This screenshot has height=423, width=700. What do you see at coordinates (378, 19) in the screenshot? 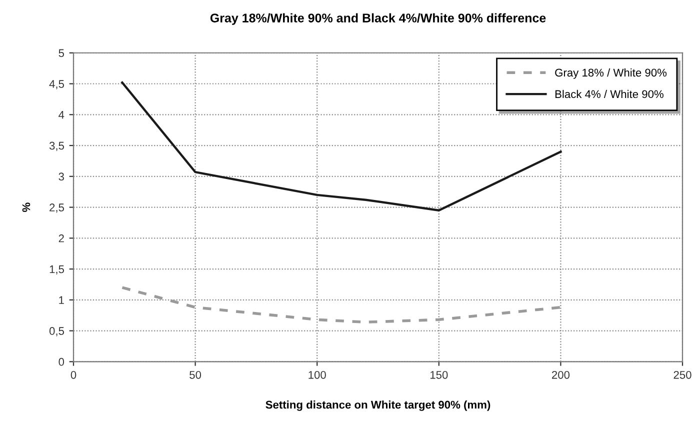
I see `chart-title: Gray 18%/White 90% and Black 4%/White 90% difference` at bounding box center [378, 19].